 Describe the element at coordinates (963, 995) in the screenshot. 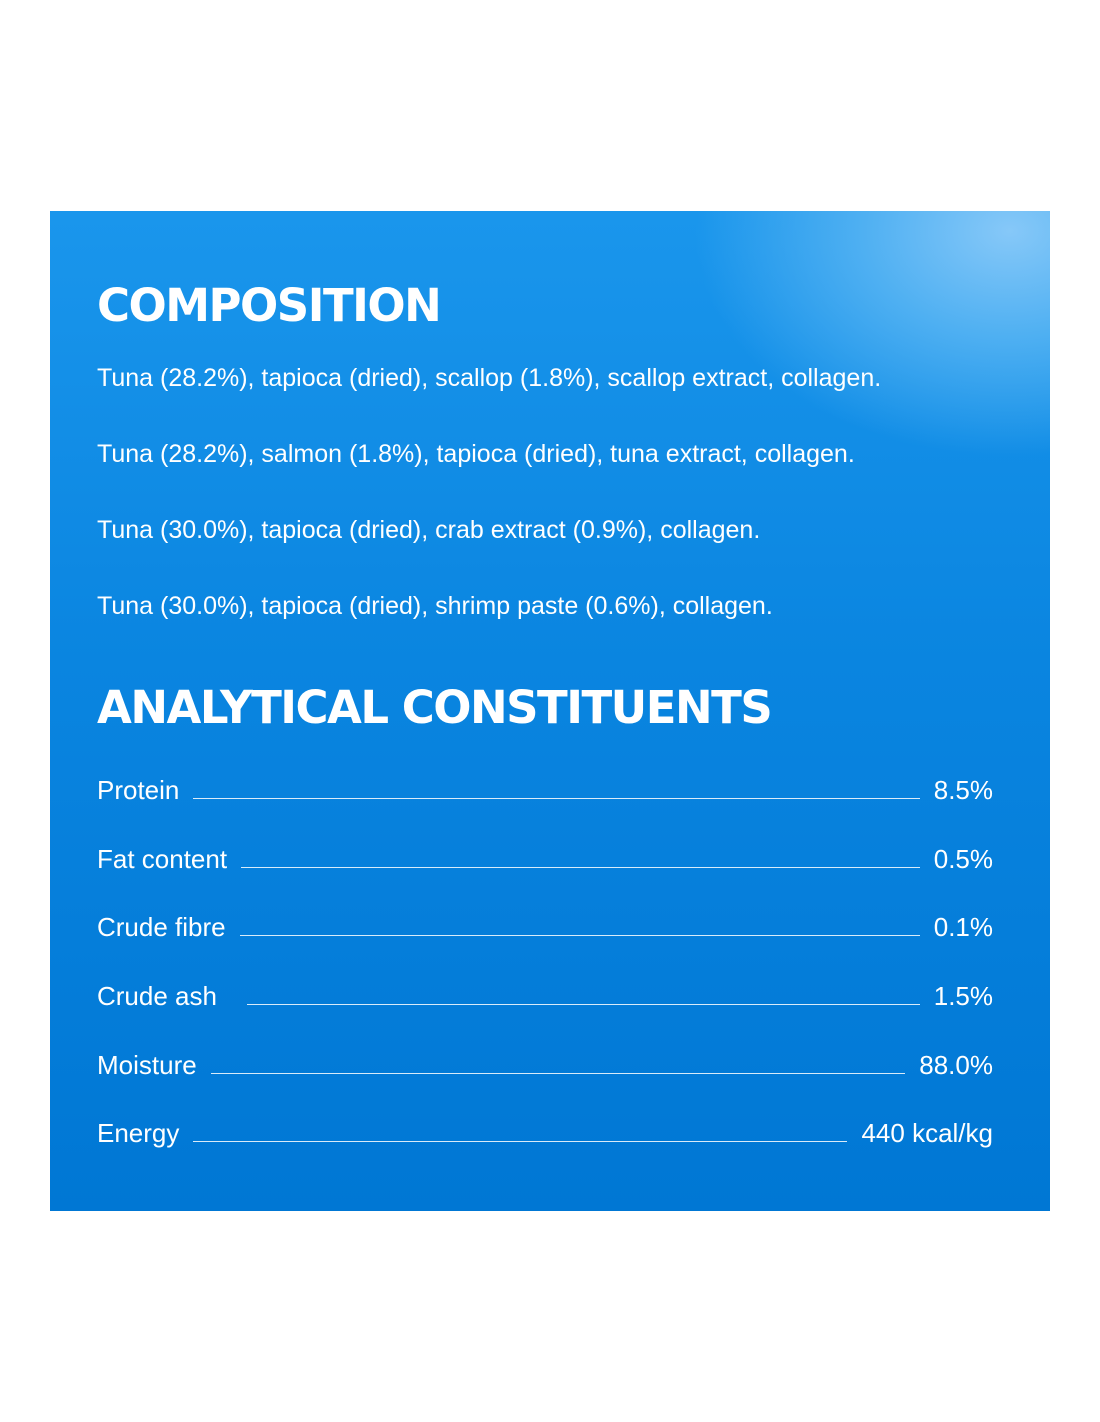

I see `constituent-value: 1.5%` at that location.